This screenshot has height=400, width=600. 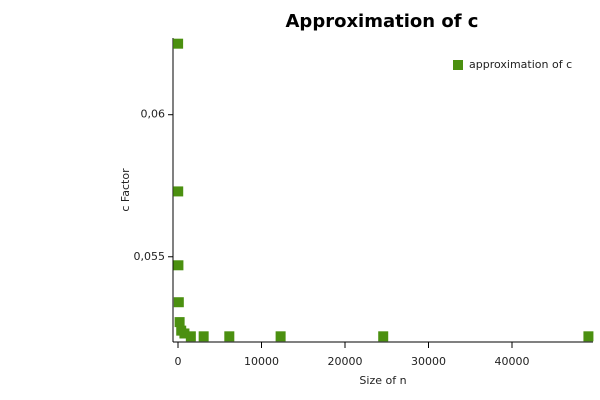 I want to click on legend-swatch, so click(x=458, y=65).